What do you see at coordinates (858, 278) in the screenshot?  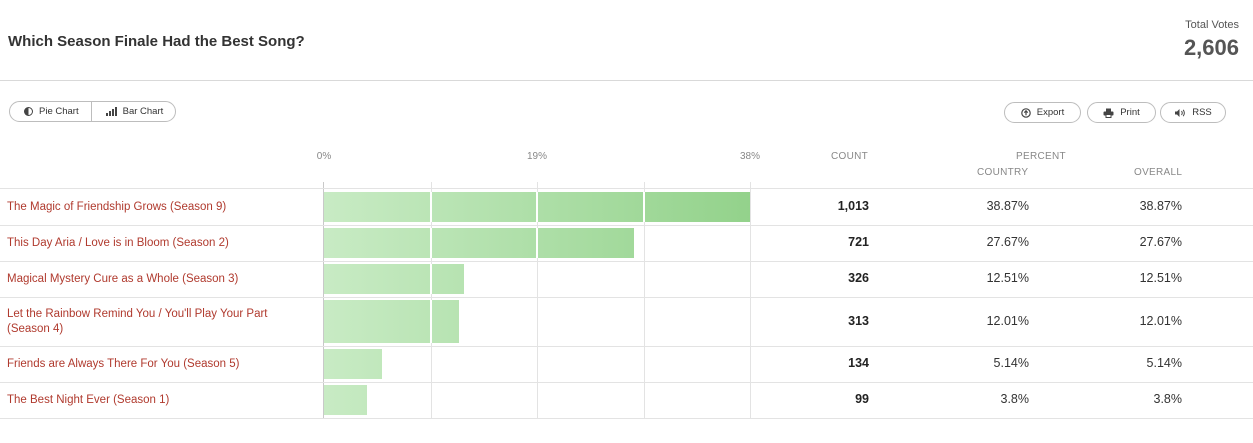 I see `vote-count: 326` at bounding box center [858, 278].